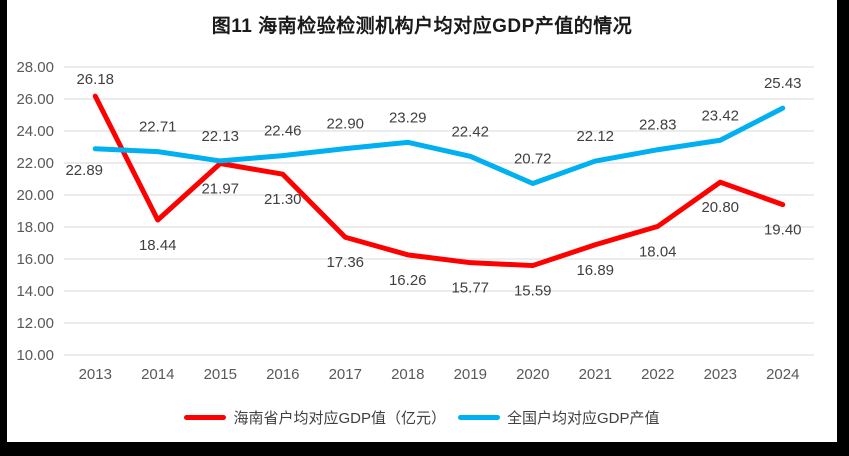 This screenshot has width=849, height=456. What do you see at coordinates (583, 418) in the screenshot?
I see `legend-label-national: 全国户均对应GDP产值` at bounding box center [583, 418].